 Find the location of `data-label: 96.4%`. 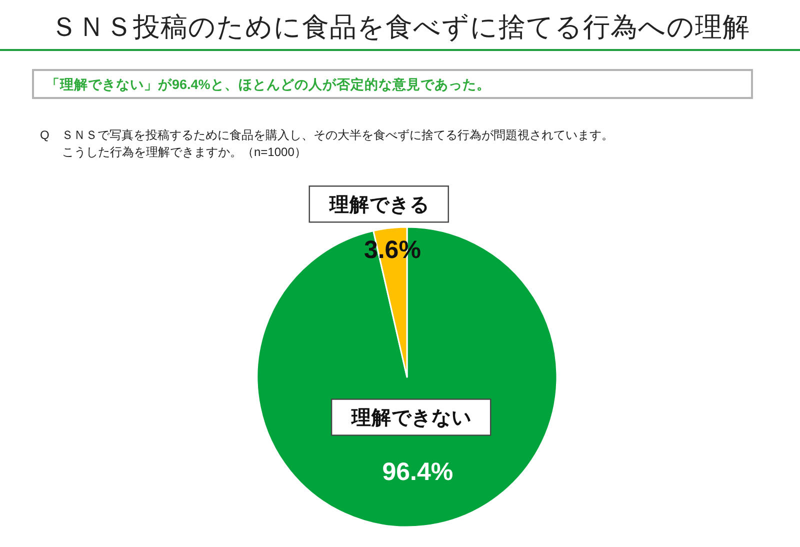

data-label: 96.4% is located at coordinates (418, 472).